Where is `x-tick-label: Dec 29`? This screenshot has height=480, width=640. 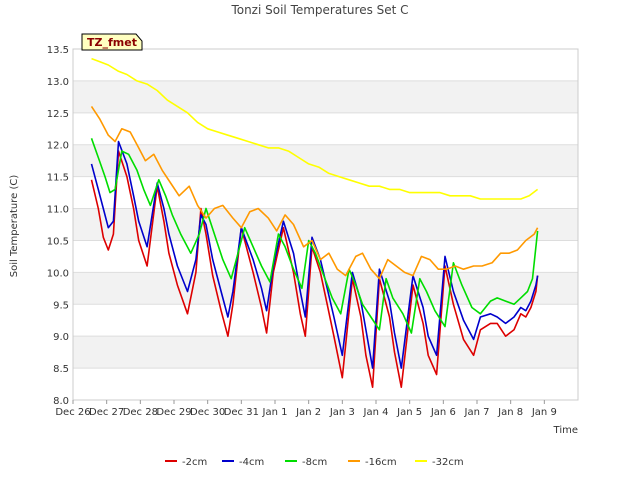 x-tick-label: Dec 29 is located at coordinates (173, 412).